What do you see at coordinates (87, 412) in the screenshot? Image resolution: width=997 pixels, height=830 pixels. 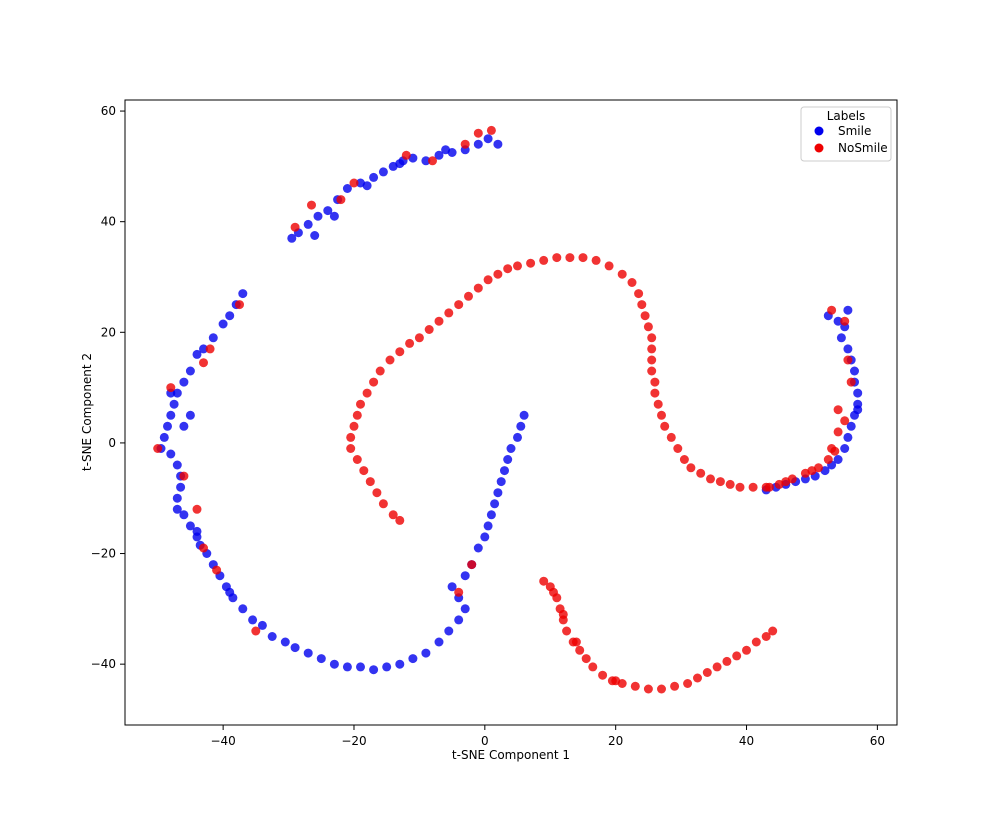 I see `y-axis-label: t-SNE Component 2` at bounding box center [87, 412].